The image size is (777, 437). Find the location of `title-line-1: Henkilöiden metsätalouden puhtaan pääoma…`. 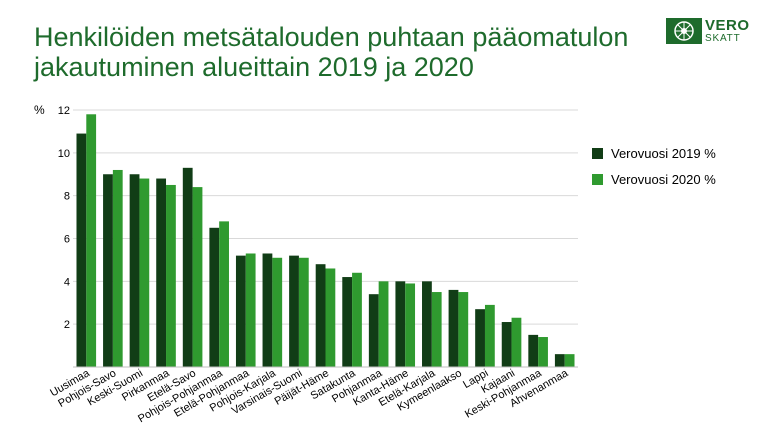

title-line-1: Henkilöiden metsätalouden puhtaan pääoma… is located at coordinates (331, 37).